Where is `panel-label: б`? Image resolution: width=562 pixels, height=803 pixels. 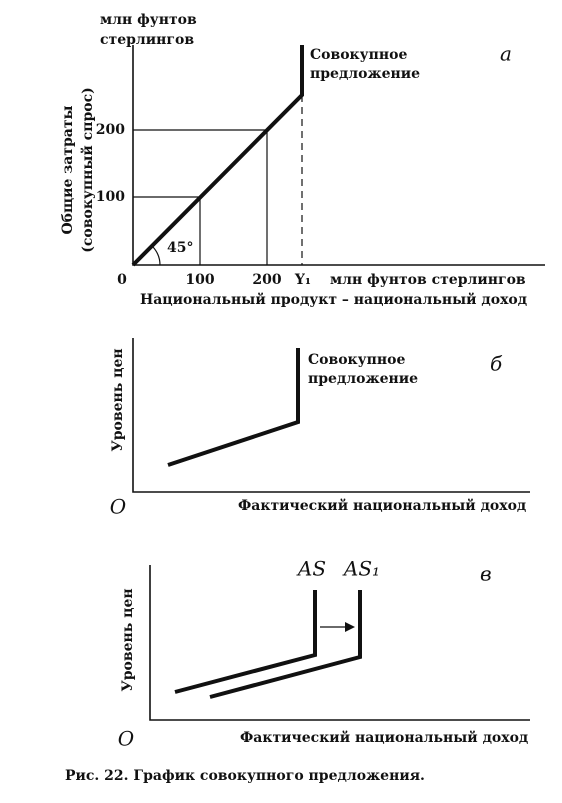 panel-label: б is located at coordinates (496, 364).